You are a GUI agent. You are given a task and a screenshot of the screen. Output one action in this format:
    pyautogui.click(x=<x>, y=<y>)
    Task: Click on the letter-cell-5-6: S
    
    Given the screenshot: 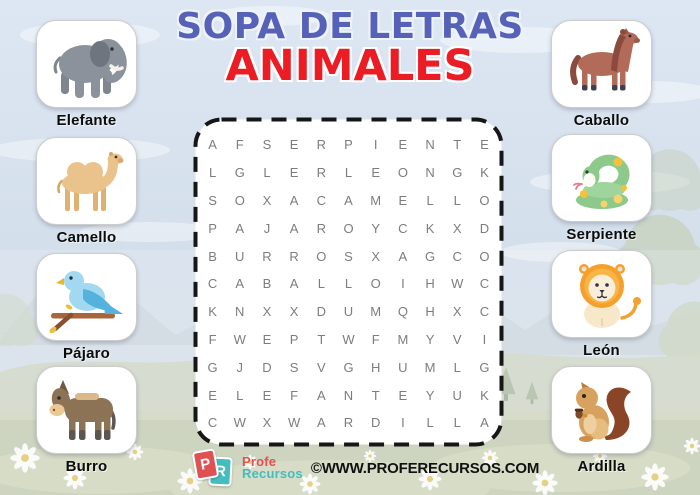 What is the action you would take?
    pyautogui.click(x=348, y=256)
    